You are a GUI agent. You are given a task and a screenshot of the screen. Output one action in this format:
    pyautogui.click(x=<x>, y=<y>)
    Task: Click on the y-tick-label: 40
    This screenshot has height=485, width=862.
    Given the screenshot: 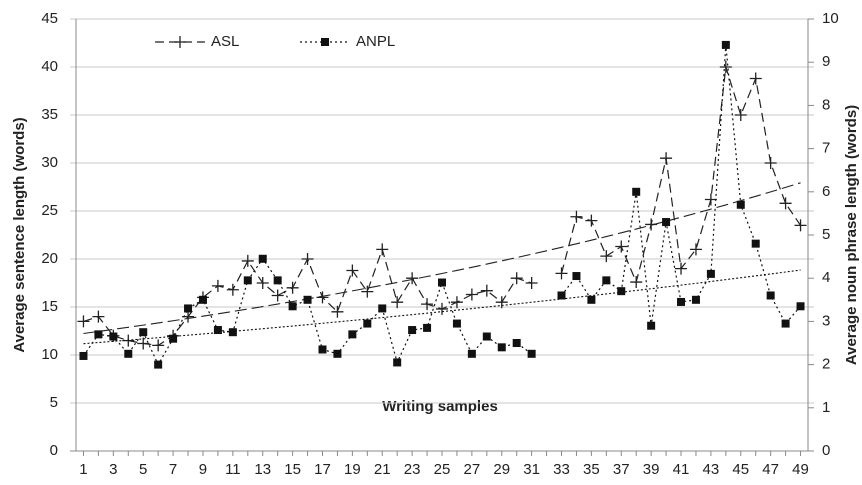 What is the action you would take?
    pyautogui.click(x=49, y=66)
    